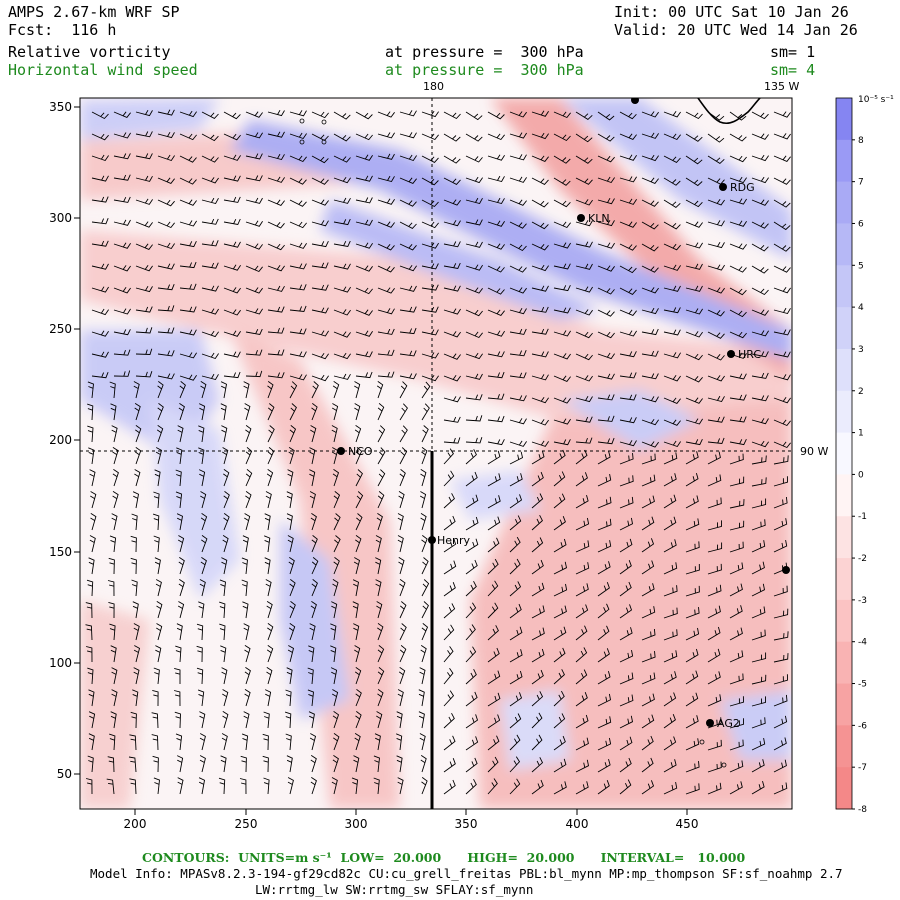  What do you see at coordinates (861, 266) in the screenshot?
I see `colorbar-label: 5` at bounding box center [861, 266].